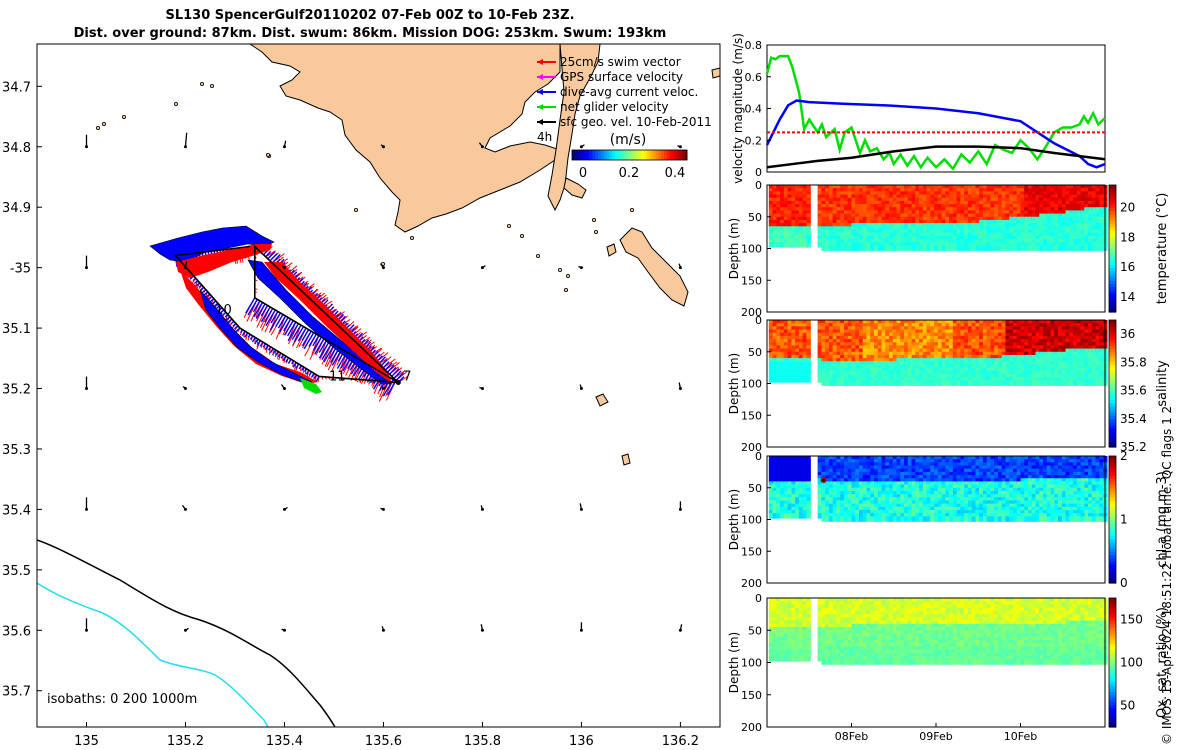 The height and width of the screenshot is (750, 1200). Describe the element at coordinates (1112, 291) in the screenshot. I see `profile-colorbar-cell` at that location.